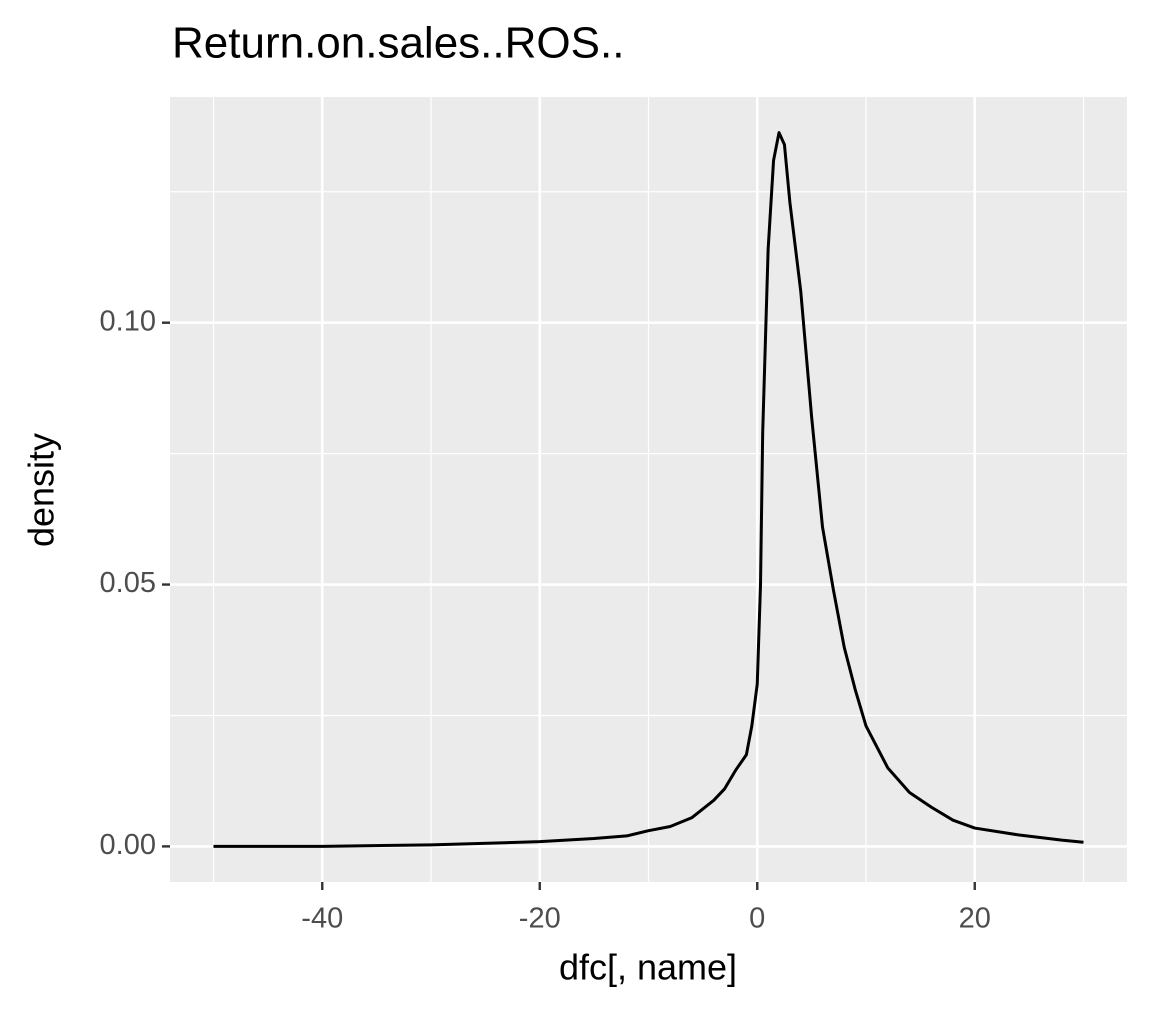 The height and width of the screenshot is (1020, 1150). Describe the element at coordinates (540, 919) in the screenshot. I see `x-tick-label: -20` at that location.